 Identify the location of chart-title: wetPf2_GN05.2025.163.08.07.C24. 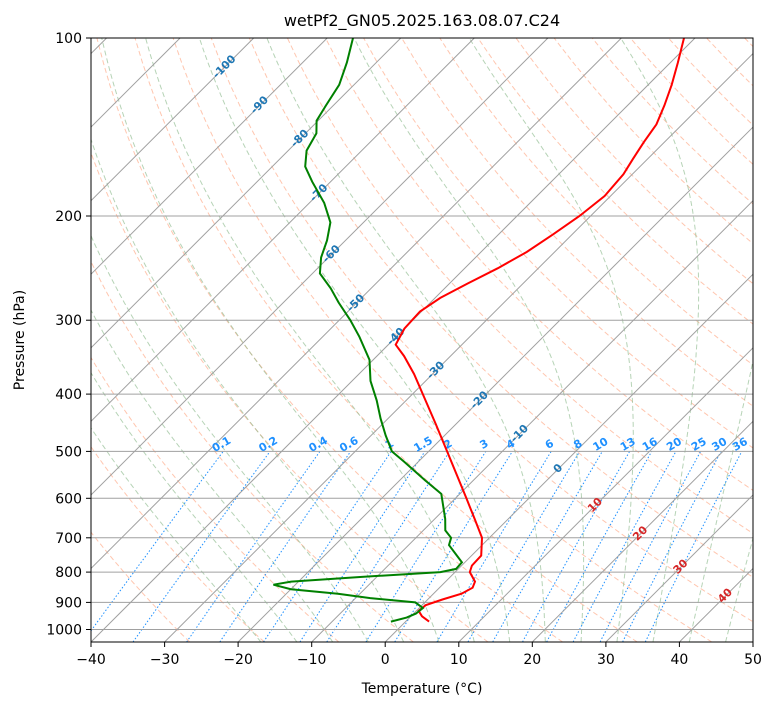
(422, 21).